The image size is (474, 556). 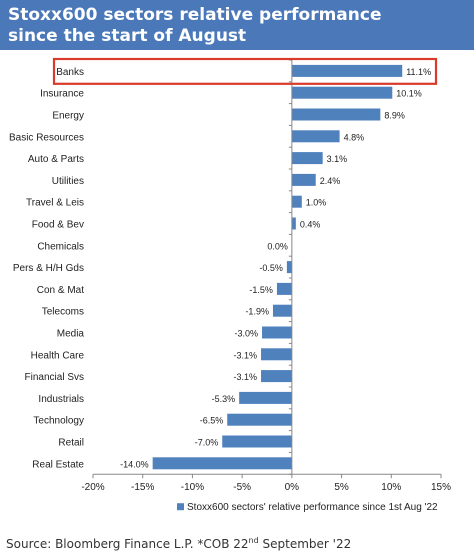 I want to click on bar-travel-leis, so click(x=296, y=201).